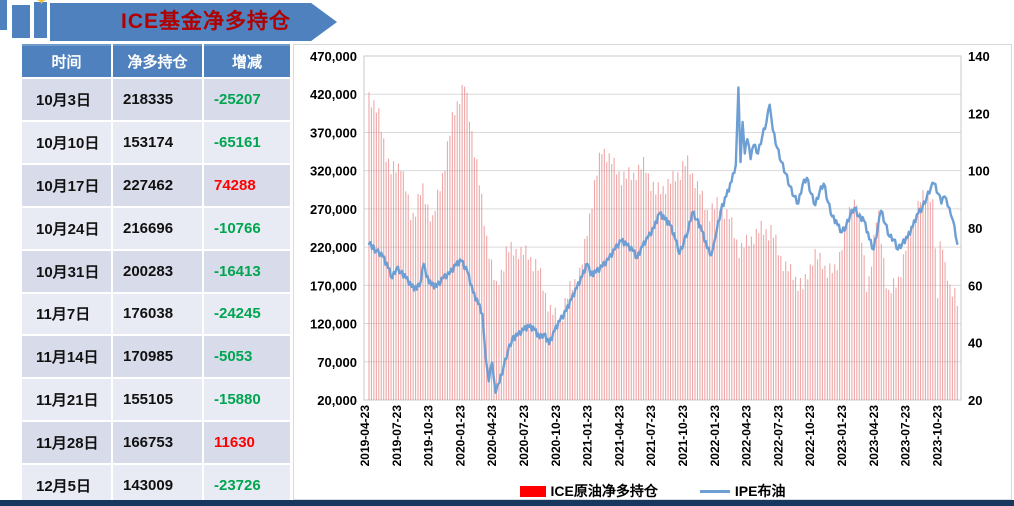 The width and height of the screenshot is (1014, 506). What do you see at coordinates (333, 209) in the screenshot?
I see `svg-text: 270,000` at bounding box center [333, 209].